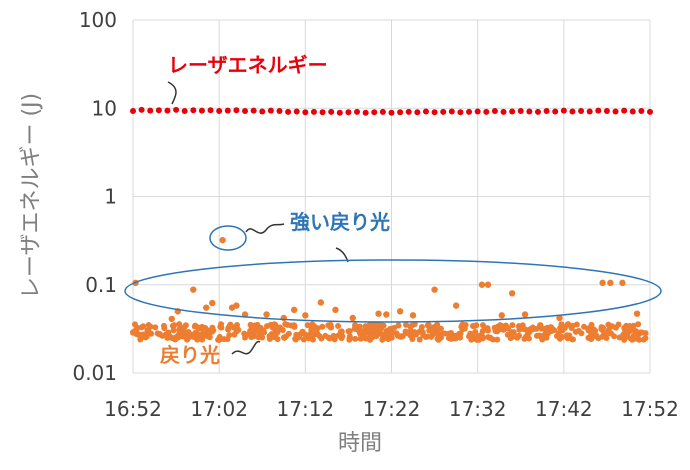 Image resolution: width=690 pixels, height=470 pixels. What do you see at coordinates (340, 222) in the screenshot?
I see `strong-return-label: 強い戻り光` at bounding box center [340, 222].